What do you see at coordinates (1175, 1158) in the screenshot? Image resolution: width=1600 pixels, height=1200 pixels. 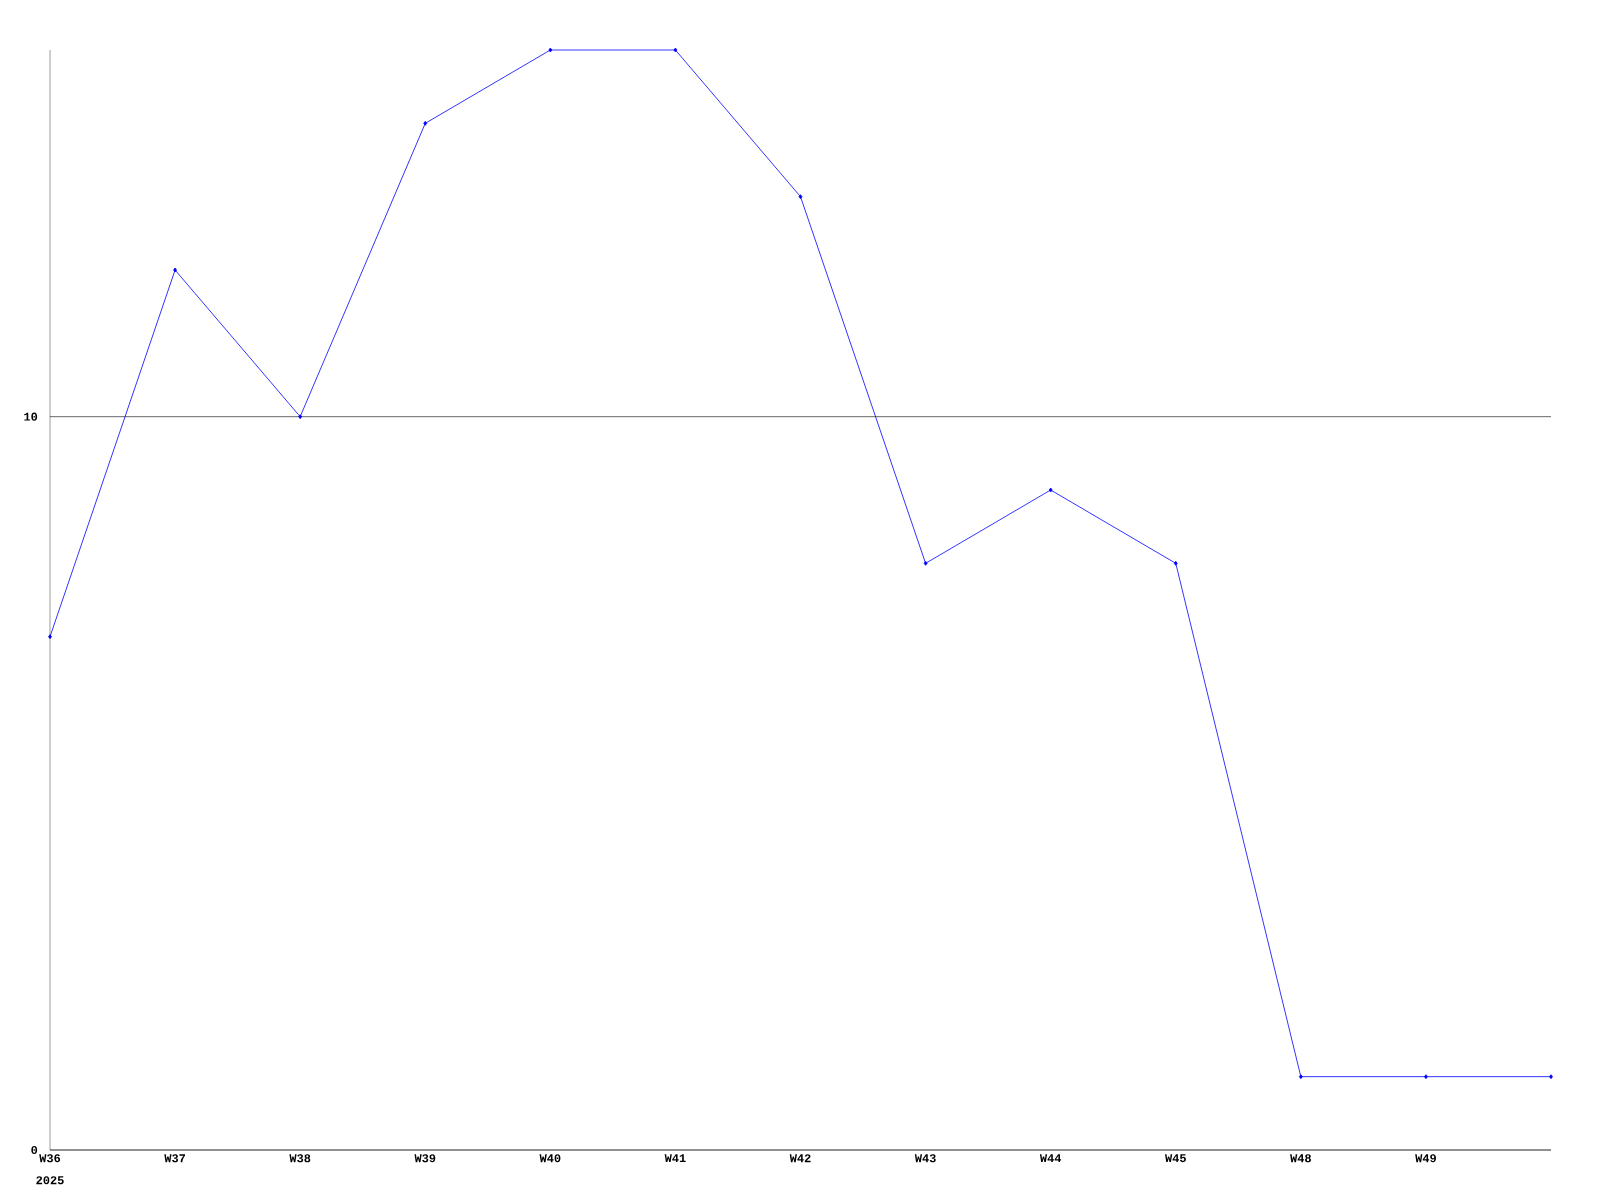 I see `x-tick-label: W45` at bounding box center [1175, 1158].